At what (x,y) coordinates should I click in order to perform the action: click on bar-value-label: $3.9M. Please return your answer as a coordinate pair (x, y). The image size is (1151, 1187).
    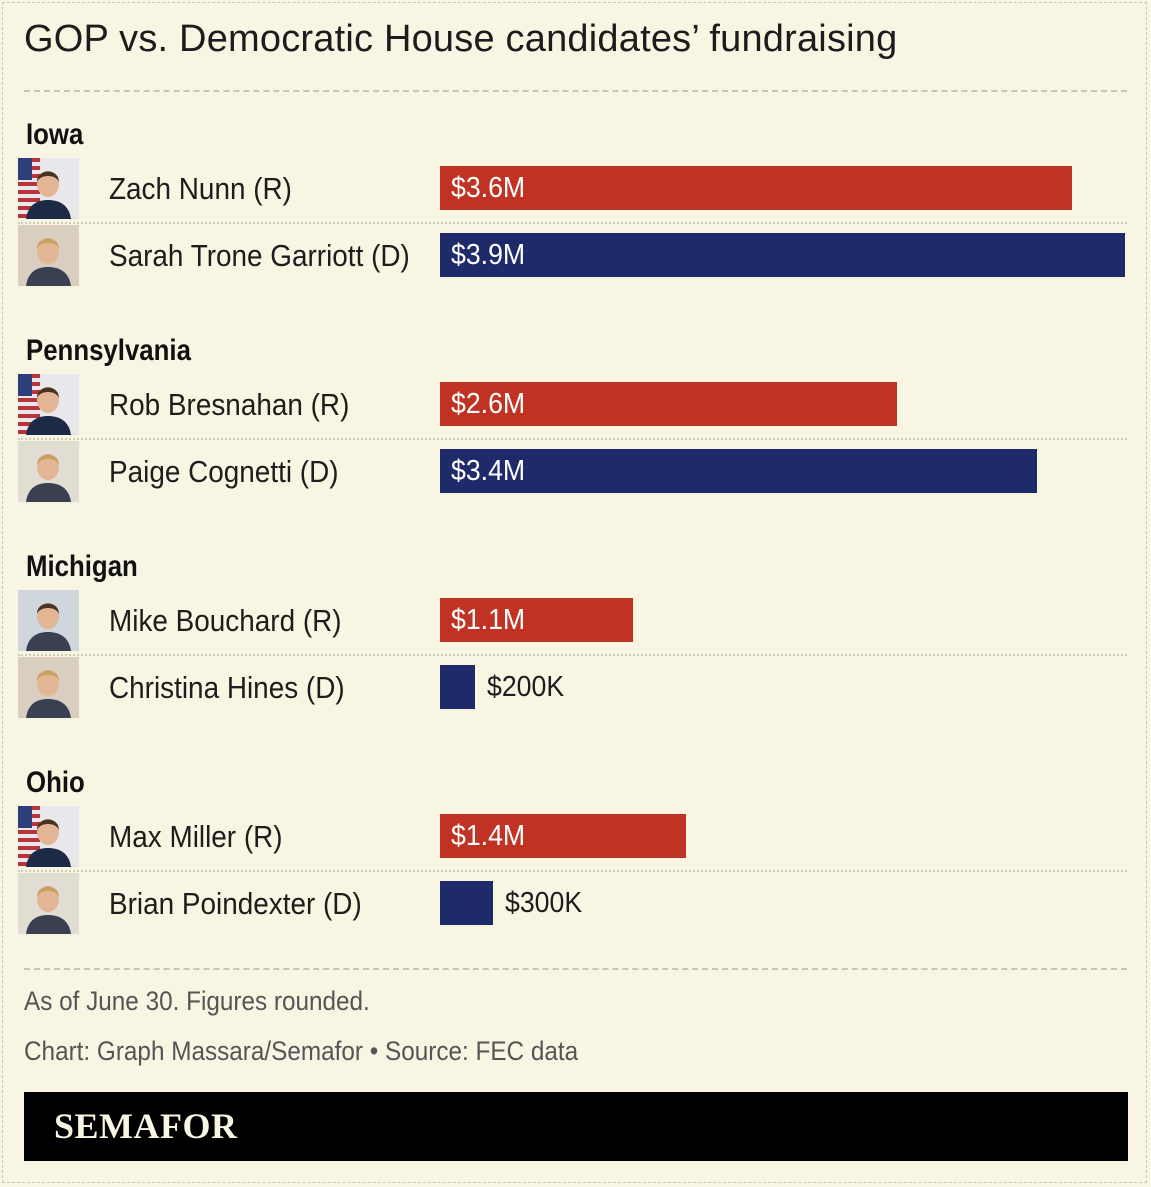
    Looking at the image, I should click on (488, 255).